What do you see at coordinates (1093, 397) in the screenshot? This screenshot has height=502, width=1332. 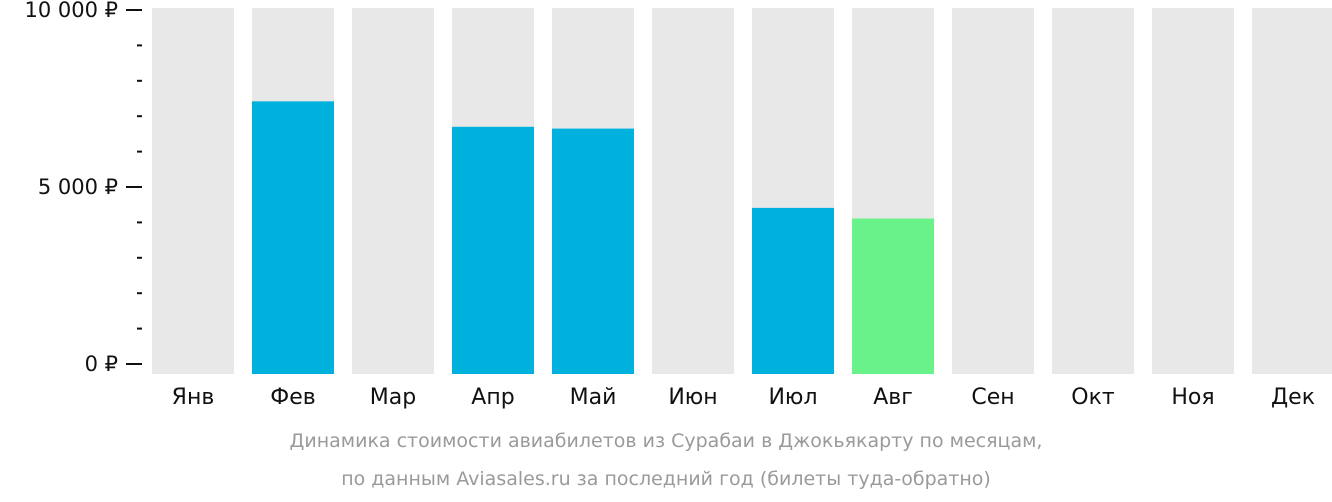 I see `x-tick-label: Окт` at bounding box center [1093, 397].